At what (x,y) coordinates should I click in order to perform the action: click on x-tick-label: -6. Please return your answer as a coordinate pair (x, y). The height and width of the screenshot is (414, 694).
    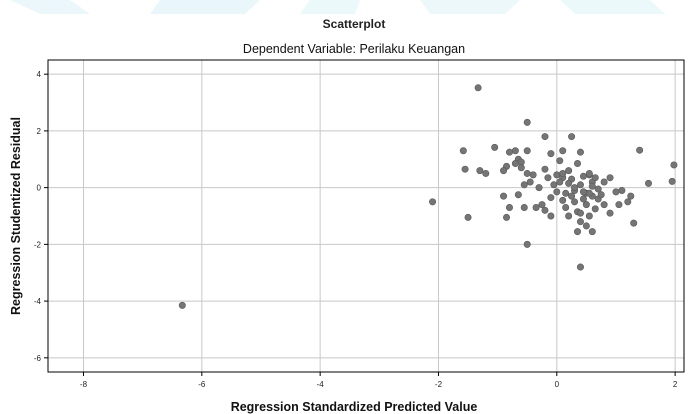
    Looking at the image, I should click on (202, 384).